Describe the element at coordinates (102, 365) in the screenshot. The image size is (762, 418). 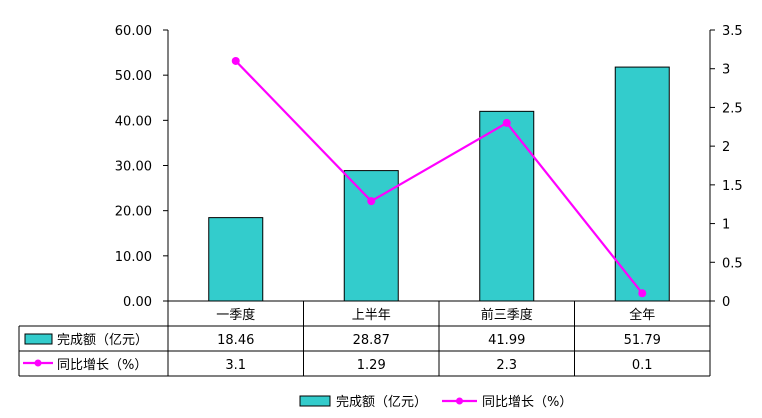
I see `table-row-header-line: 同比增长（%）` at that location.